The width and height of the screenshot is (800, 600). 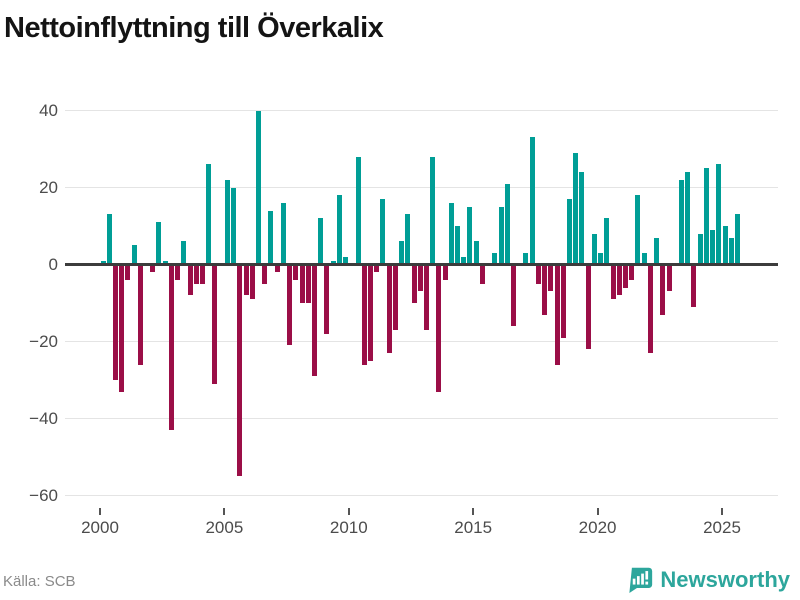 I want to click on bar-quarter-2014-Q1, so click(x=451, y=233).